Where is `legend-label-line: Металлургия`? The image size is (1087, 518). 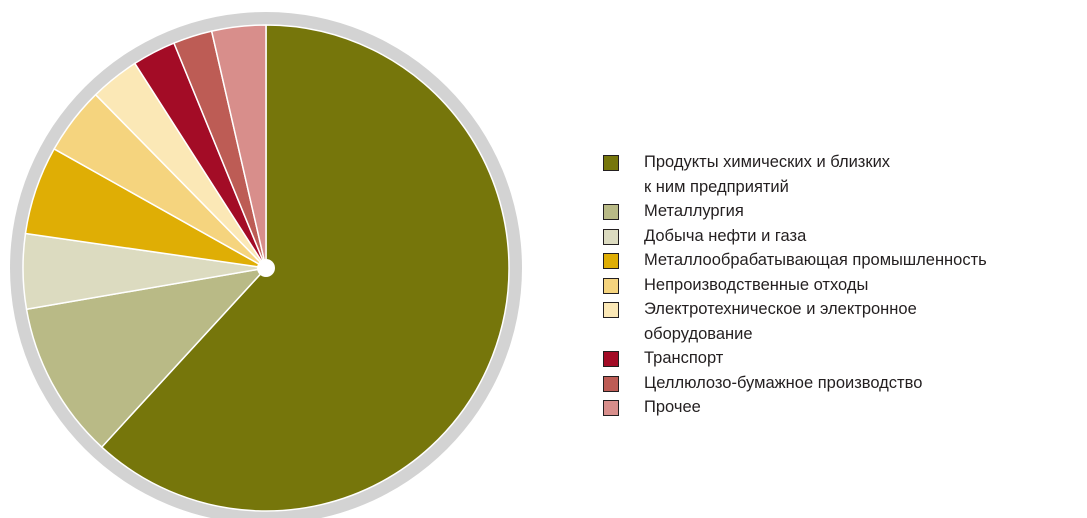
legend-label-line: Металлургия is located at coordinates (694, 211).